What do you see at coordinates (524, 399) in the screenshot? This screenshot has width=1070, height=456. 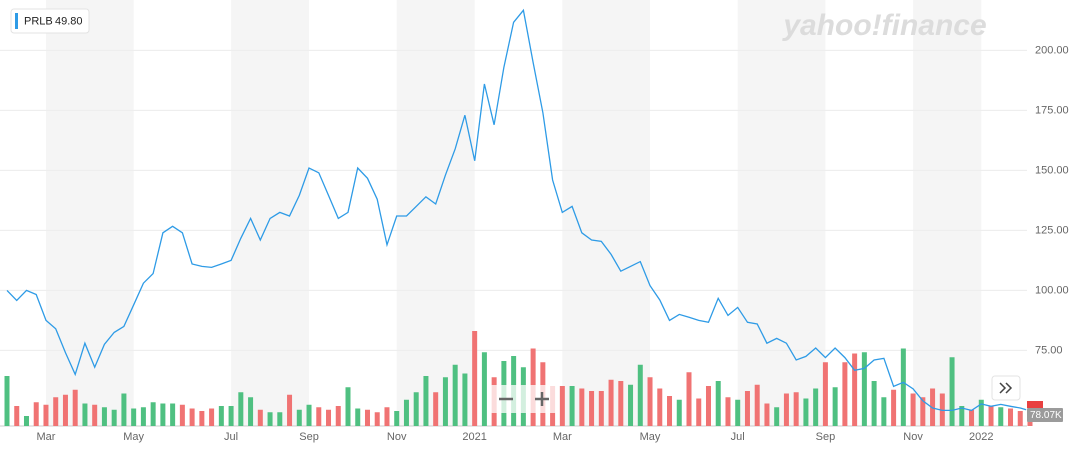 I see `zoom-controls` at bounding box center [524, 399].